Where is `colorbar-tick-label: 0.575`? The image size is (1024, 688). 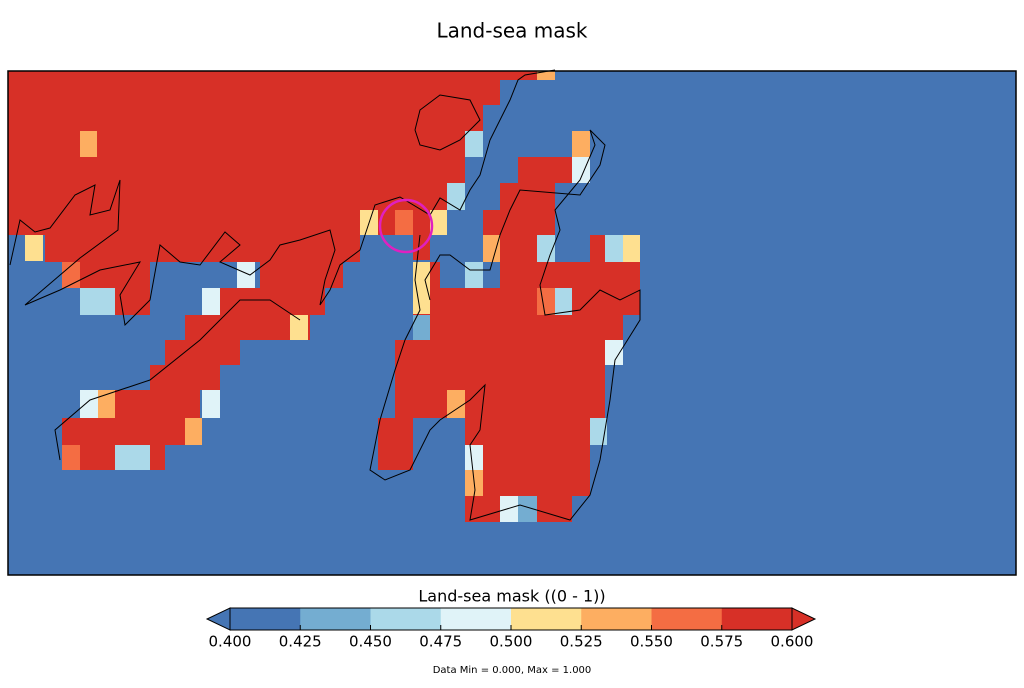
colorbar-tick-label: 0.575 is located at coordinates (721, 642).